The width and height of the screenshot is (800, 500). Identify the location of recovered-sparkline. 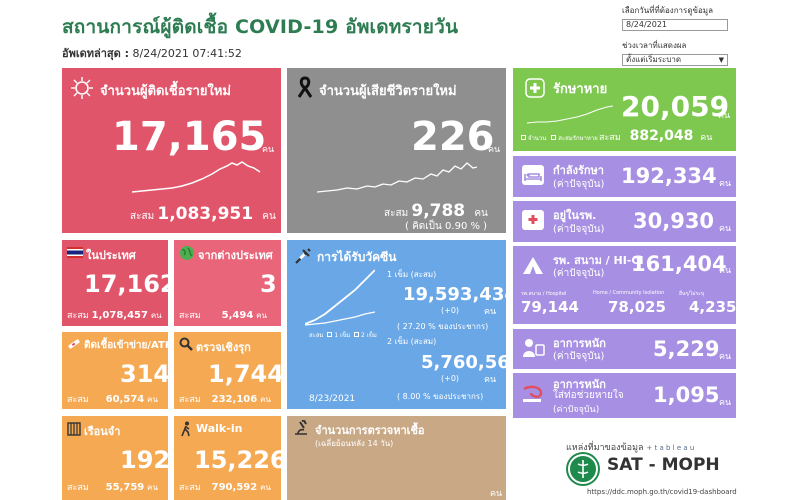
(570, 114).